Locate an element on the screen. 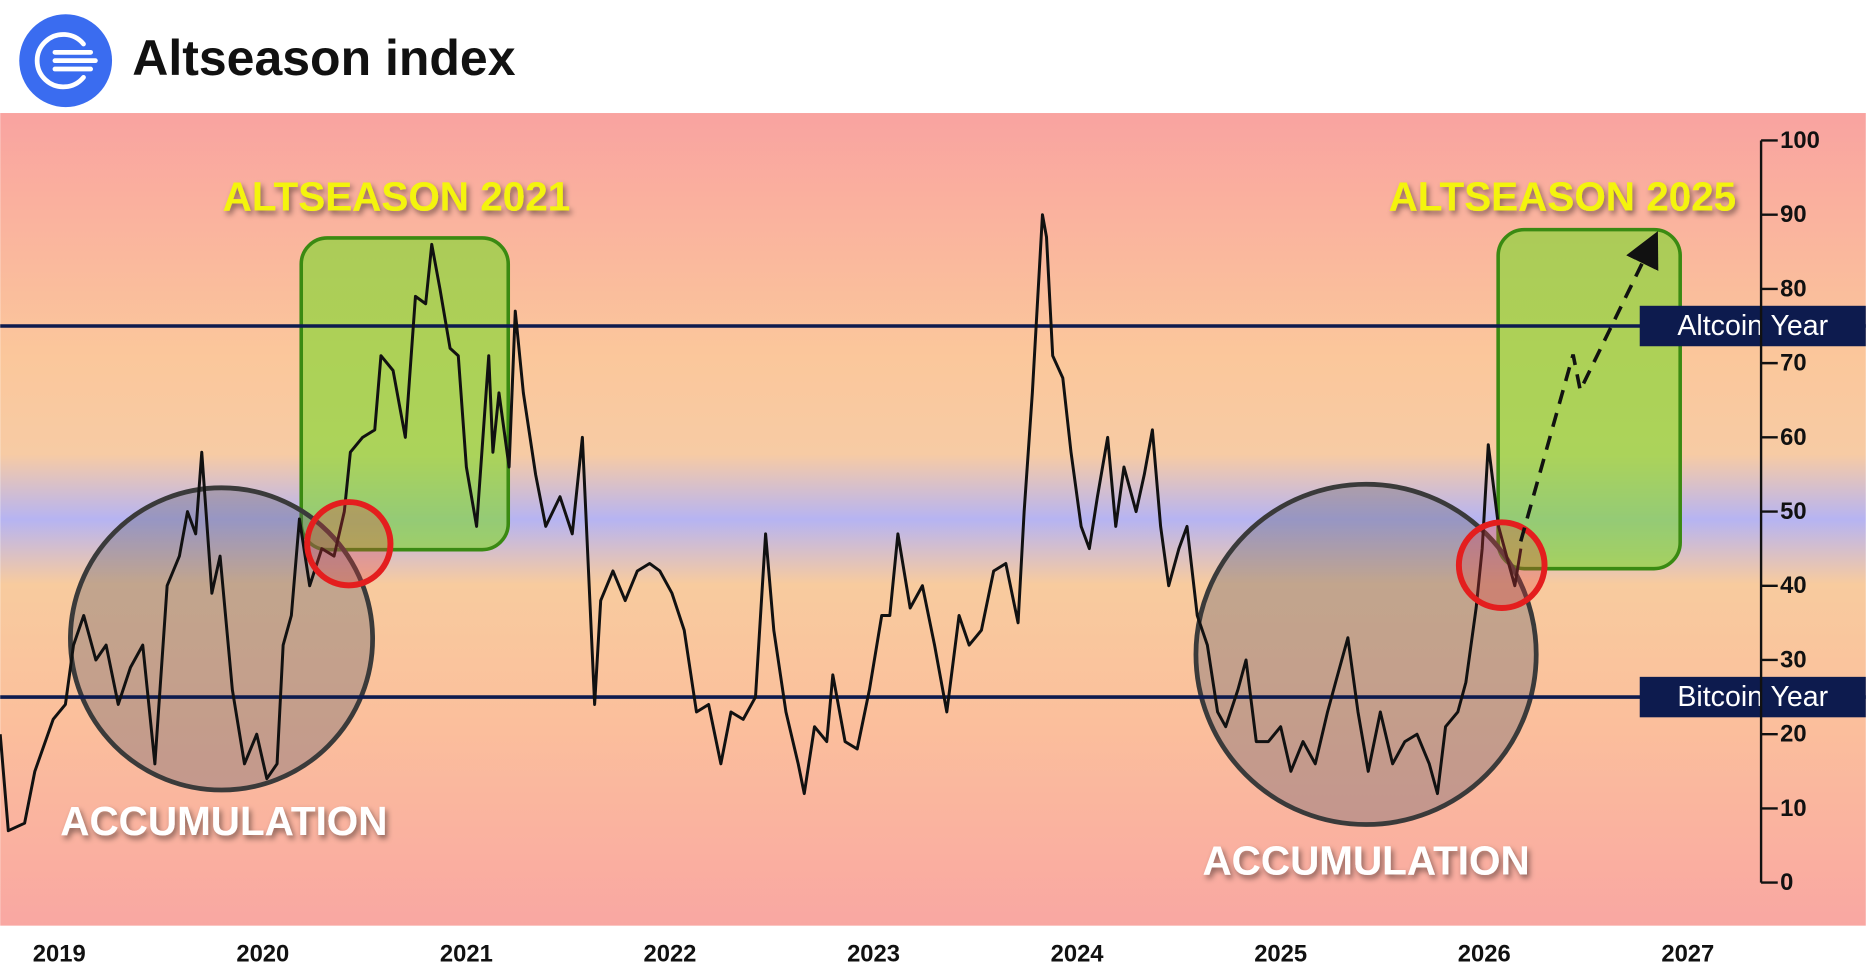  y-tick-label: 20 is located at coordinates (1793, 734).